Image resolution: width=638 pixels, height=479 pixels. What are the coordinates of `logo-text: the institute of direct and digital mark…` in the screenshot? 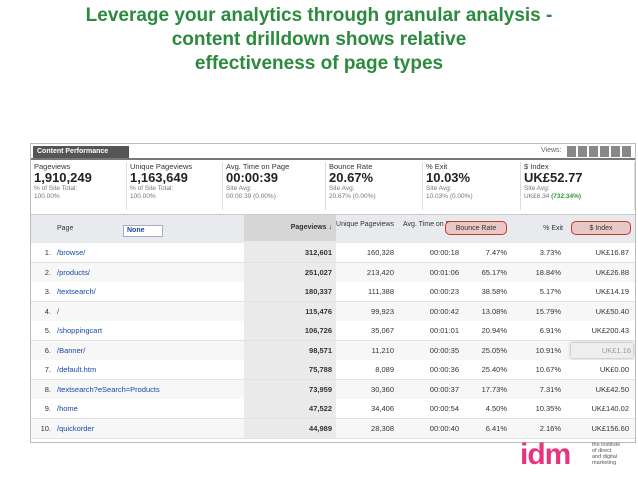 It's located at (606, 454).